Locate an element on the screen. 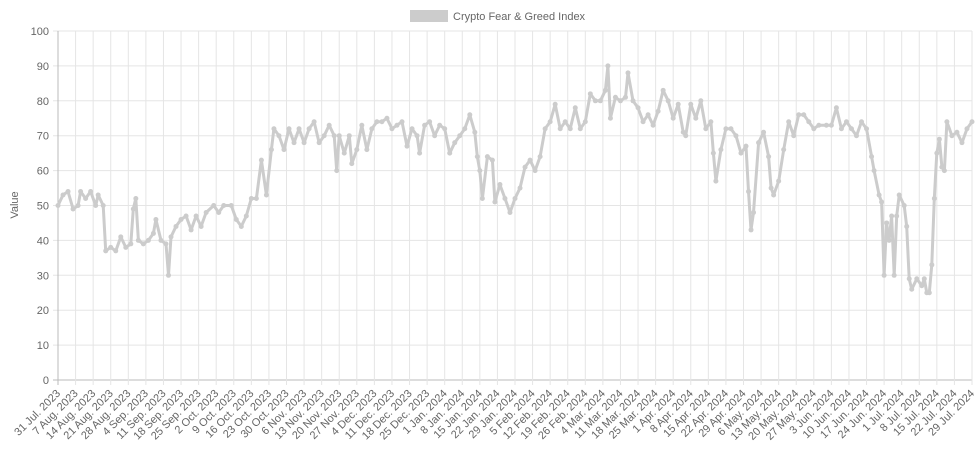 This screenshot has height=462, width=980. y-tick-label: 80 is located at coordinates (43, 102).